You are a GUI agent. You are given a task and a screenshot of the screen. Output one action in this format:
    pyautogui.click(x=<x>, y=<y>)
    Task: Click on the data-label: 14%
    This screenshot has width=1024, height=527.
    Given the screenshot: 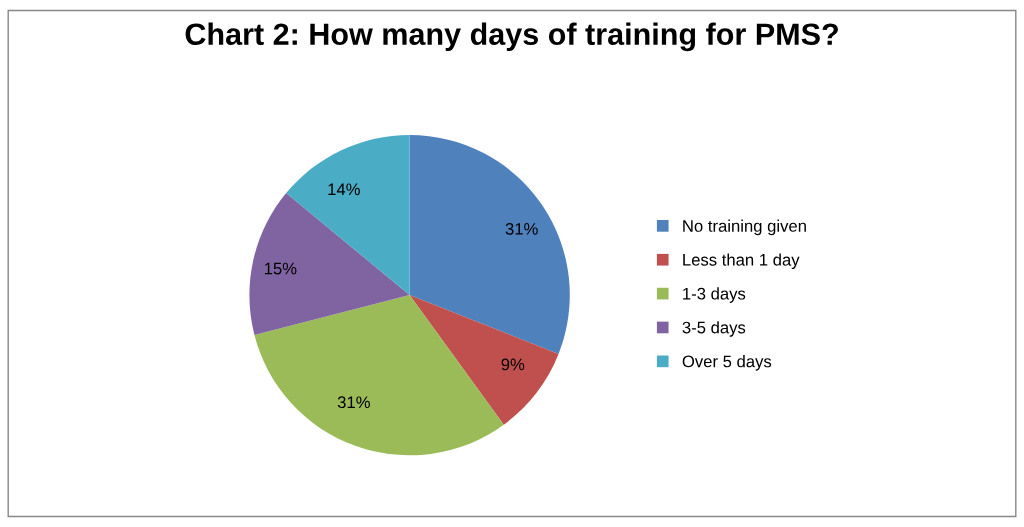 What is the action you would take?
    pyautogui.click(x=344, y=189)
    